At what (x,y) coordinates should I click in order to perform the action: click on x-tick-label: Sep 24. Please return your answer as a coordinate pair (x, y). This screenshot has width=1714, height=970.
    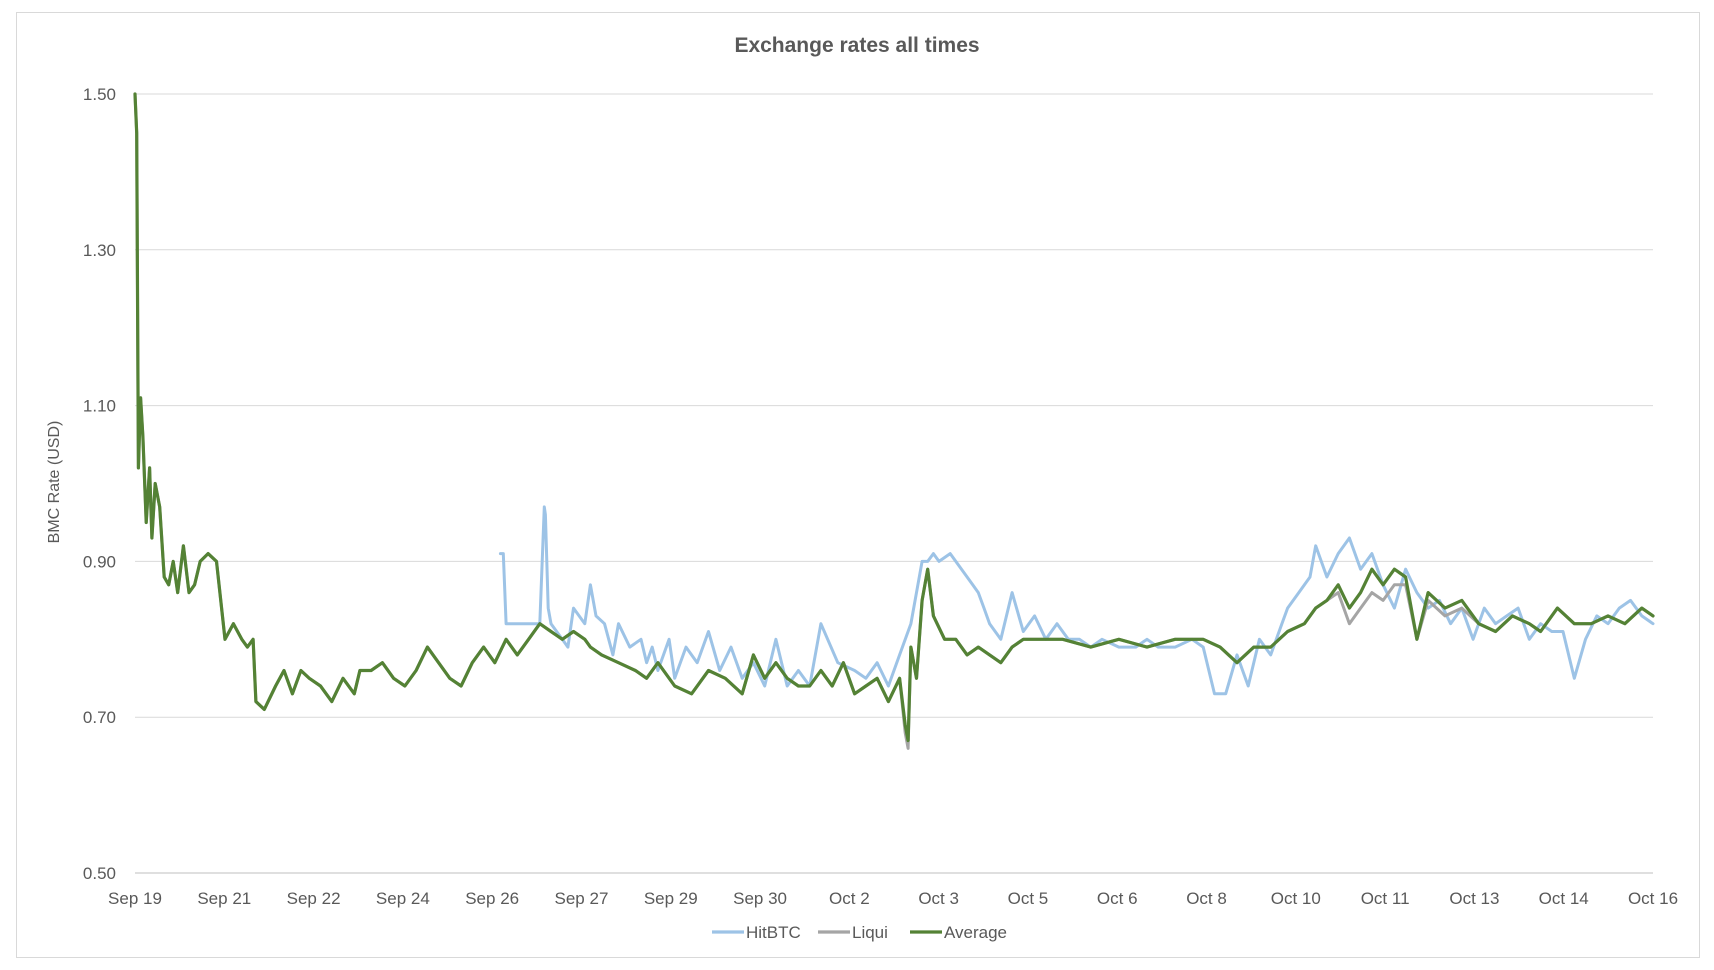
    Looking at the image, I should click on (403, 898).